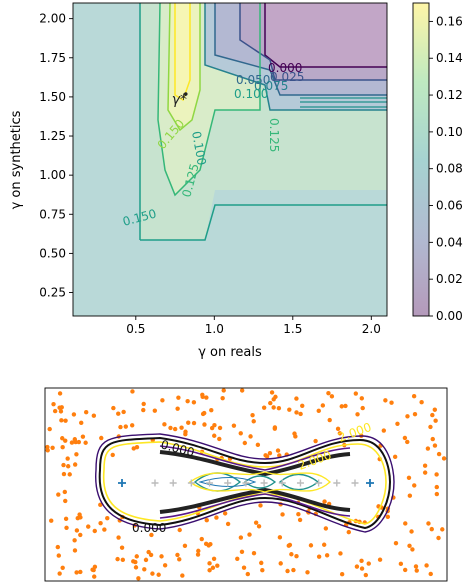 This screenshot has width=470, height=584. What do you see at coordinates (179, 100) in the screenshot?
I see `optimum-label: γ*` at bounding box center [179, 100].